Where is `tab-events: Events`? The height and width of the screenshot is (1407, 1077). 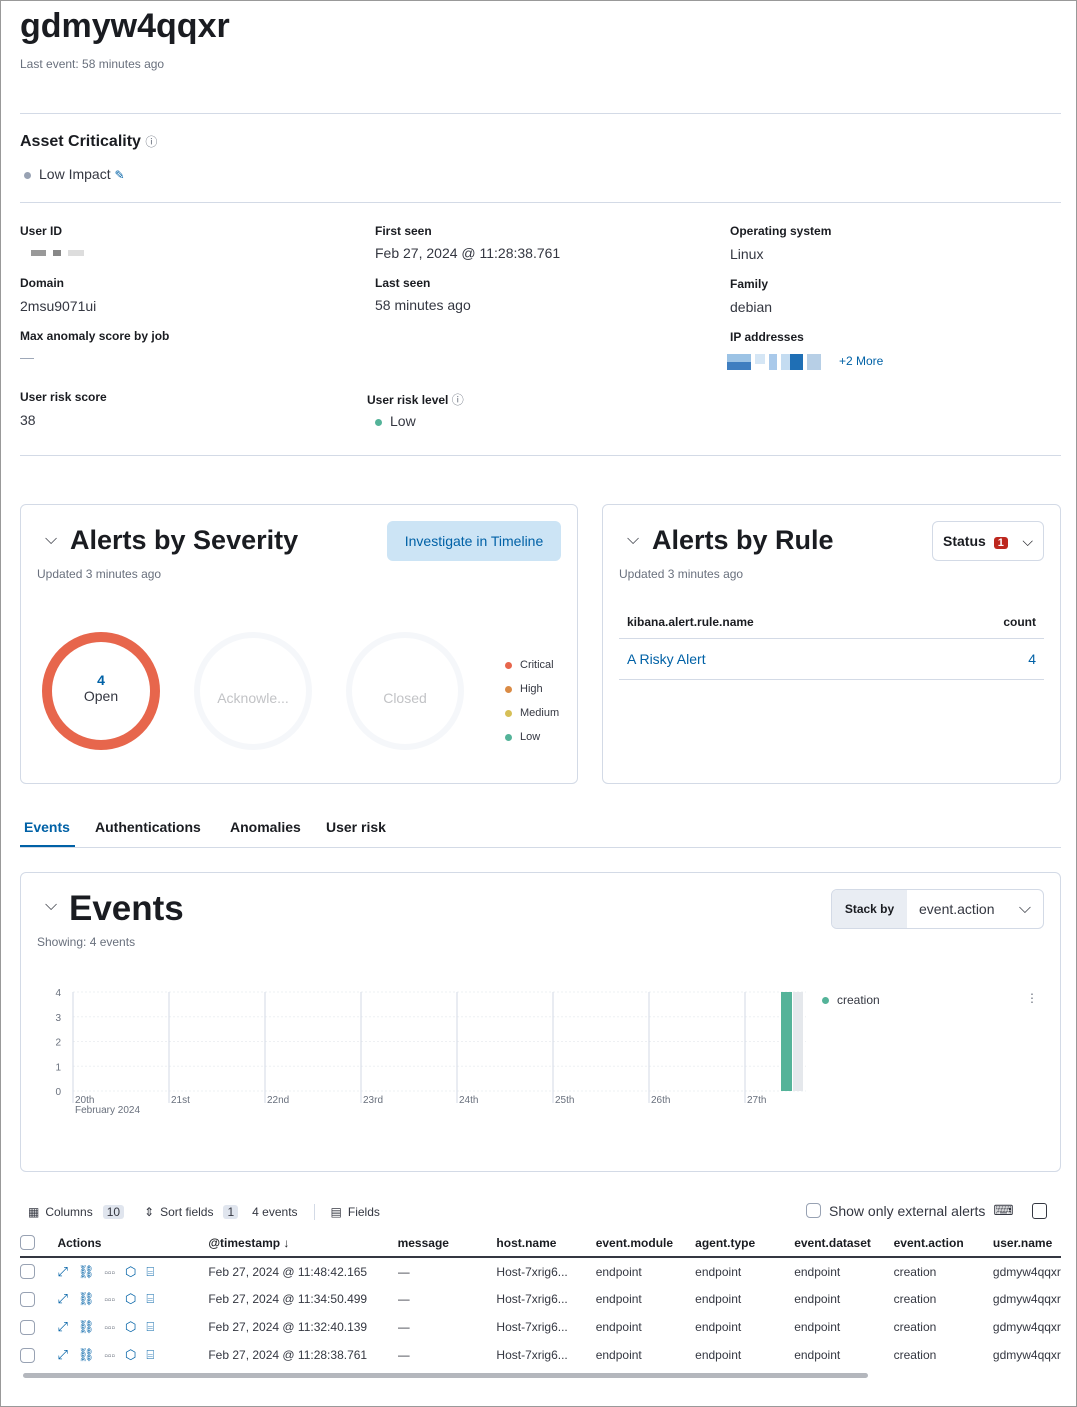
tab-events: Events is located at coordinates (47, 827).